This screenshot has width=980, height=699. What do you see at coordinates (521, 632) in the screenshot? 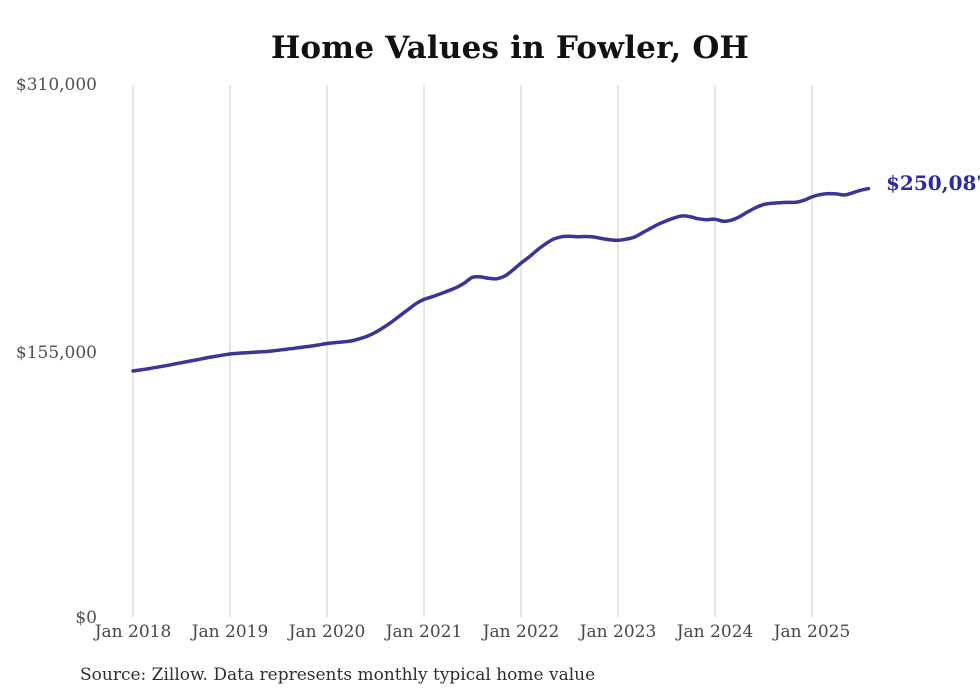
I see `x-axis-label-jan-2022: Jan 2022` at bounding box center [521, 632].